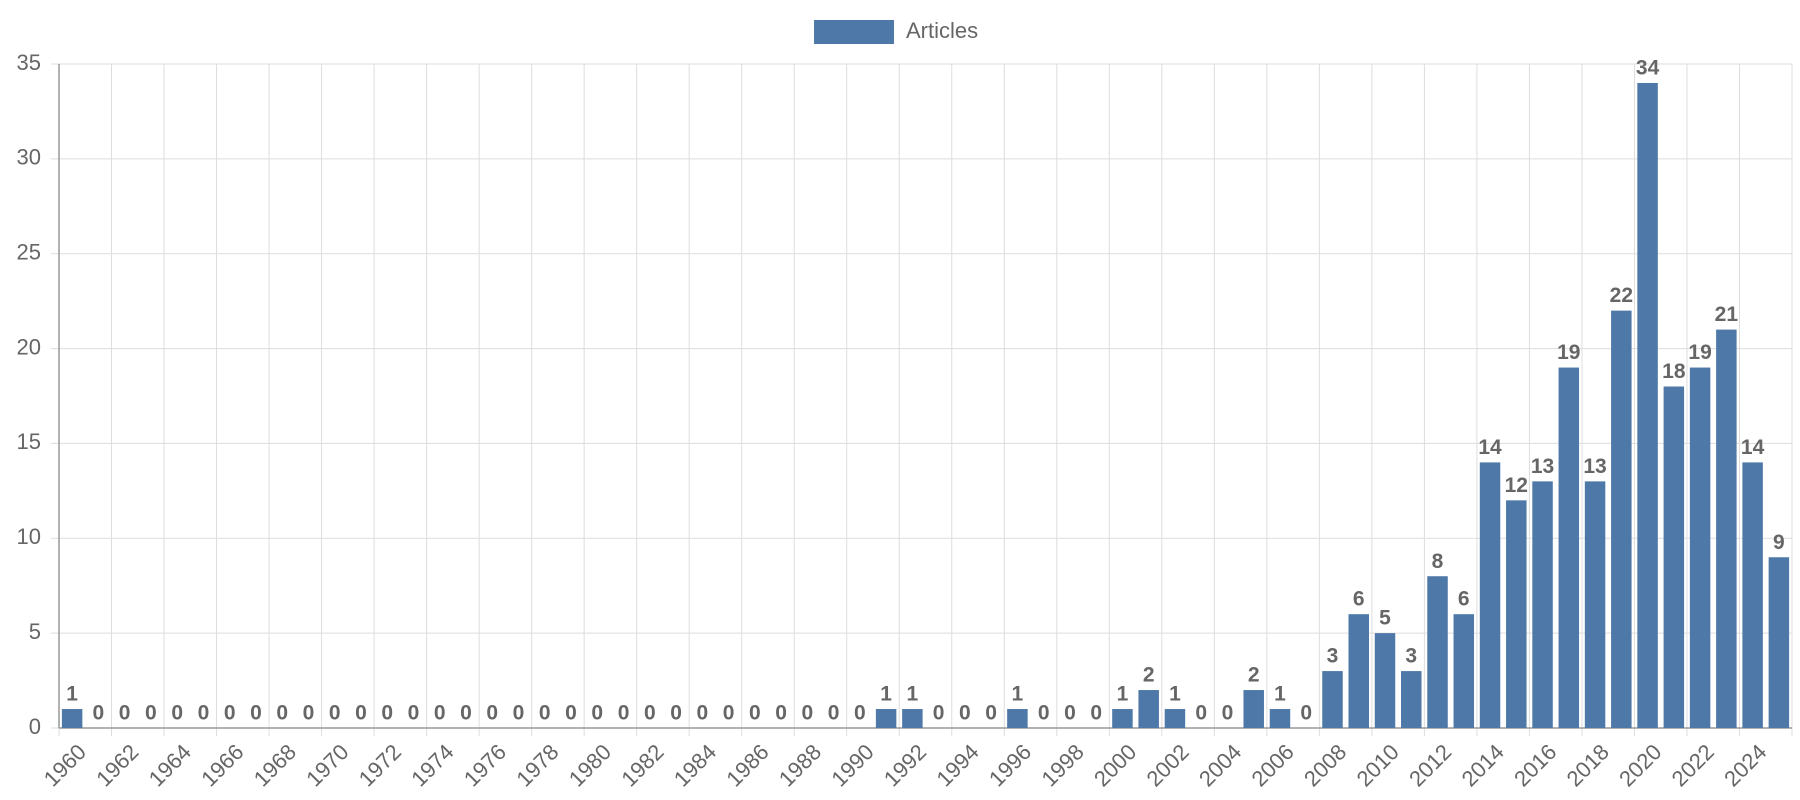  I want to click on legend-label: Articles, so click(942, 30).